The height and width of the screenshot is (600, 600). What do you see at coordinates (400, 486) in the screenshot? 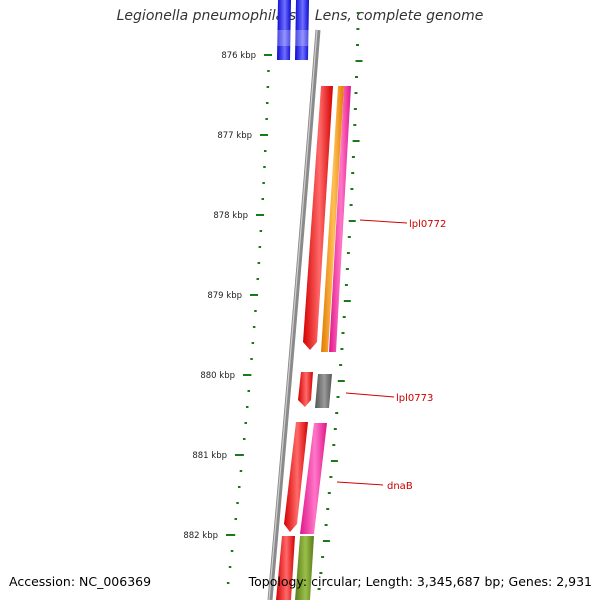
I see `gene-label-dnab: dnaB` at bounding box center [400, 486].